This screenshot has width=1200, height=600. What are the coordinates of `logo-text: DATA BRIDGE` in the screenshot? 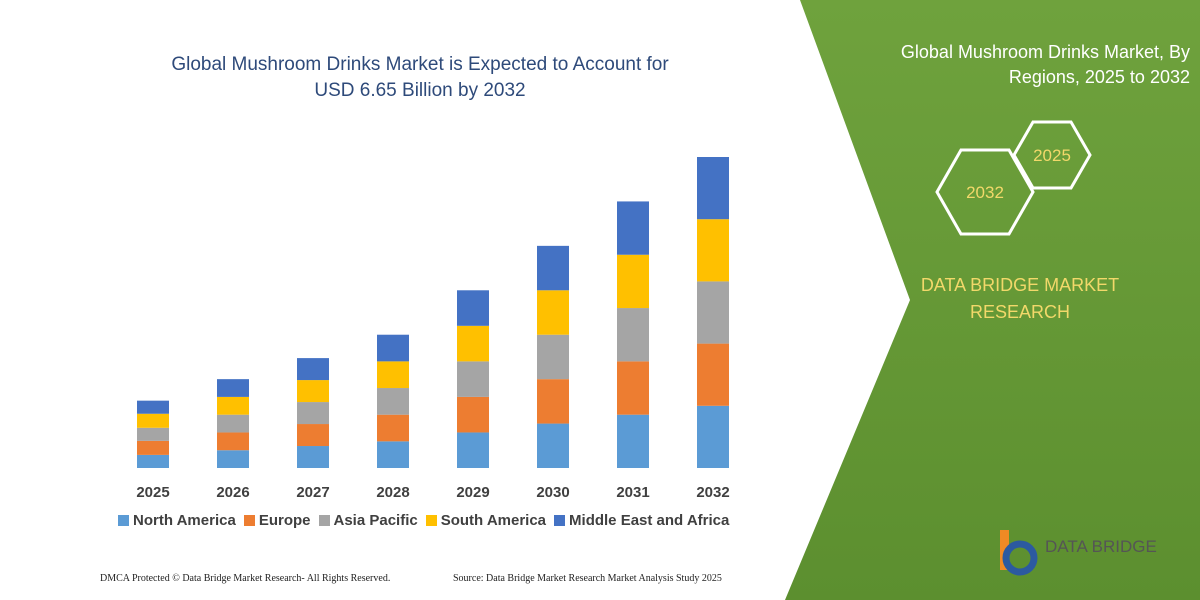 It's located at (1101, 546).